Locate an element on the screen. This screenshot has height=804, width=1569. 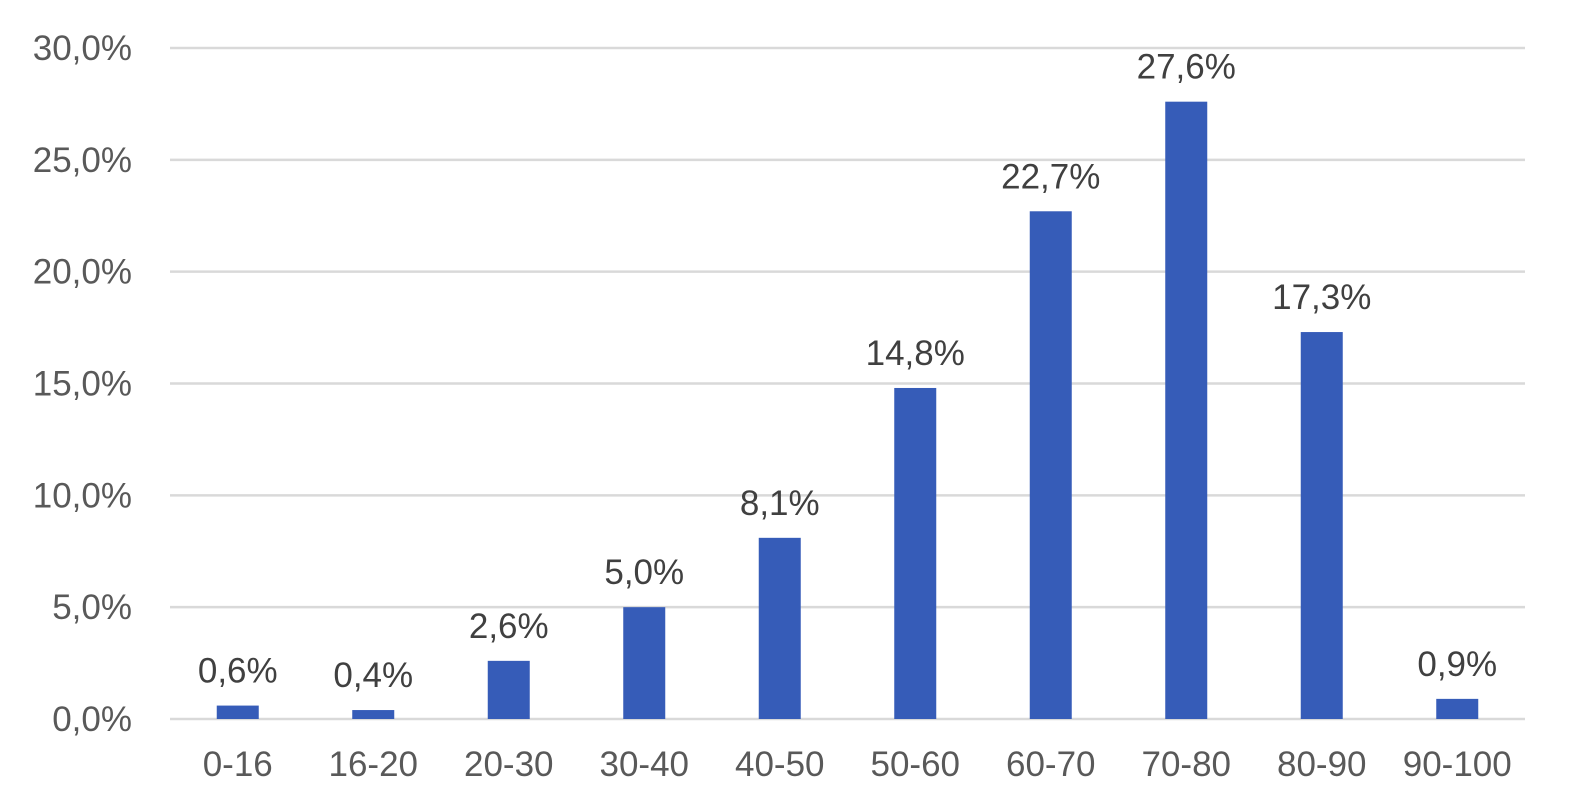
x-tick-label: 60-70 is located at coordinates (1051, 764).